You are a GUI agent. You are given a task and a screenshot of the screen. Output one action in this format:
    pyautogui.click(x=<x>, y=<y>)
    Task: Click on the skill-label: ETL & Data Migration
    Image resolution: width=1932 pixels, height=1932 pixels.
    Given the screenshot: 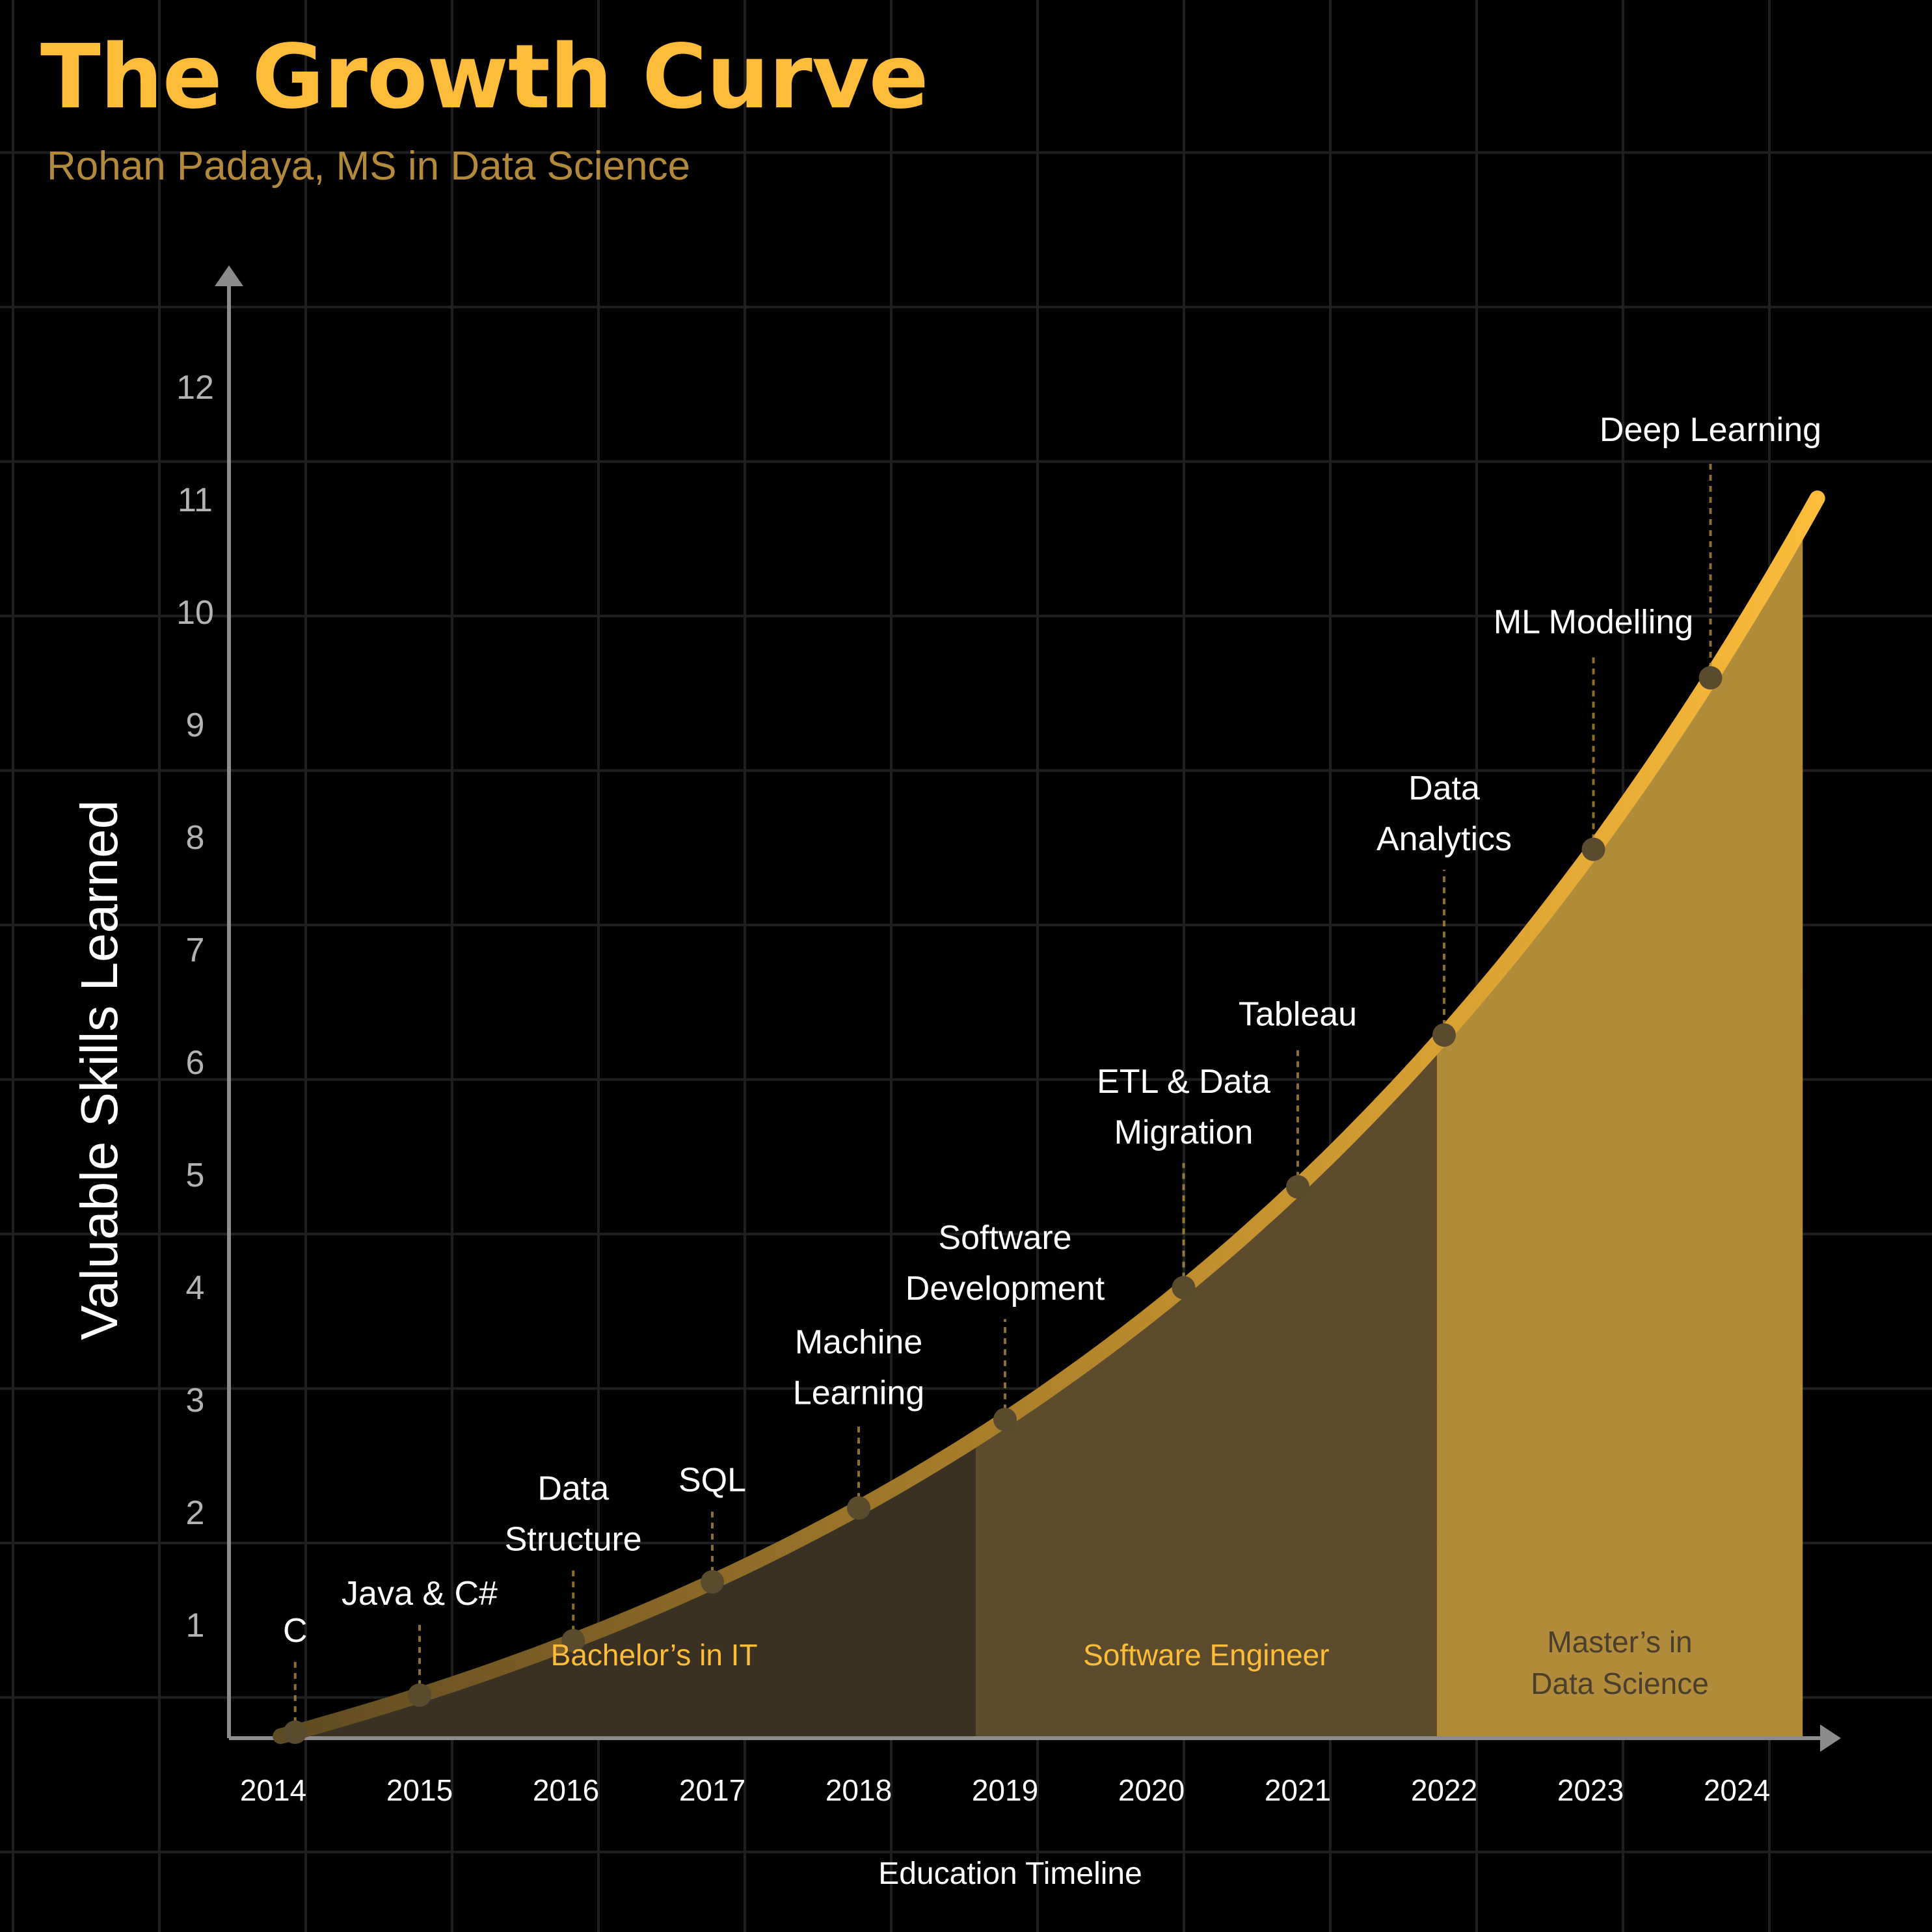 What is the action you would take?
    pyautogui.click(x=1183, y=1107)
    